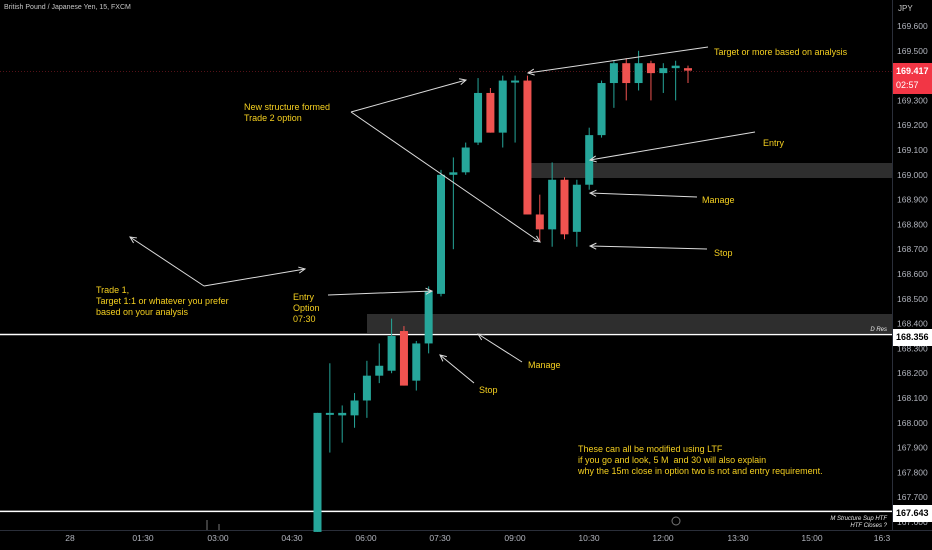 This screenshot has height=550, width=932. What do you see at coordinates (738, 538) in the screenshot?
I see `x-tick-label: 13:30` at bounding box center [738, 538].